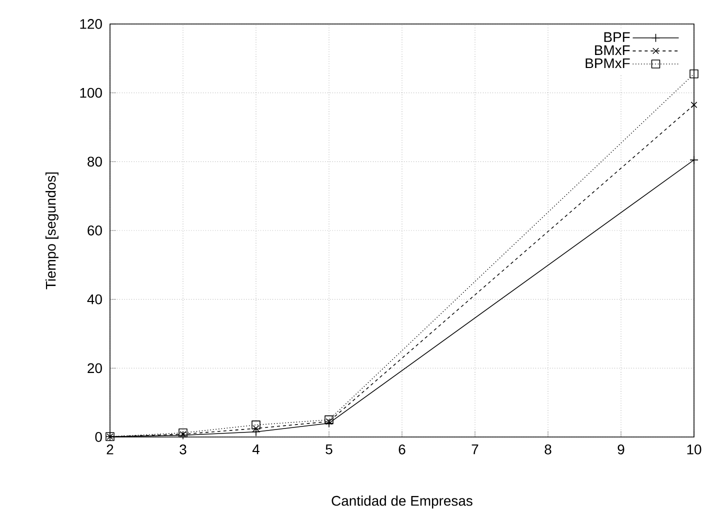 The image size is (714, 531). What do you see at coordinates (110, 449) in the screenshot?
I see `x-tick-label: 2` at bounding box center [110, 449].